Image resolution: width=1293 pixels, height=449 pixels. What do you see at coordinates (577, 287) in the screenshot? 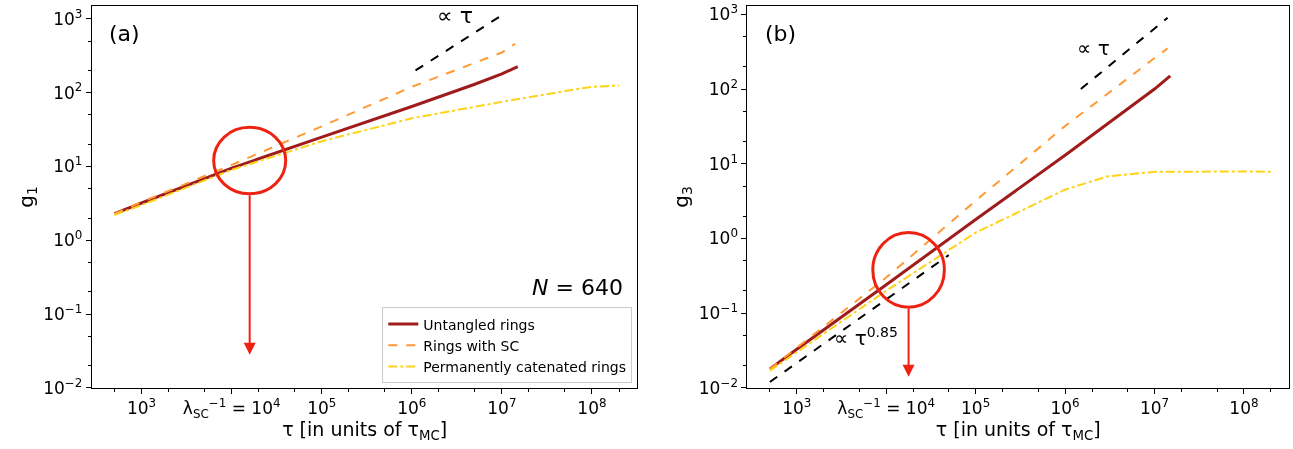
I see `annotation: N = 640` at bounding box center [577, 287].